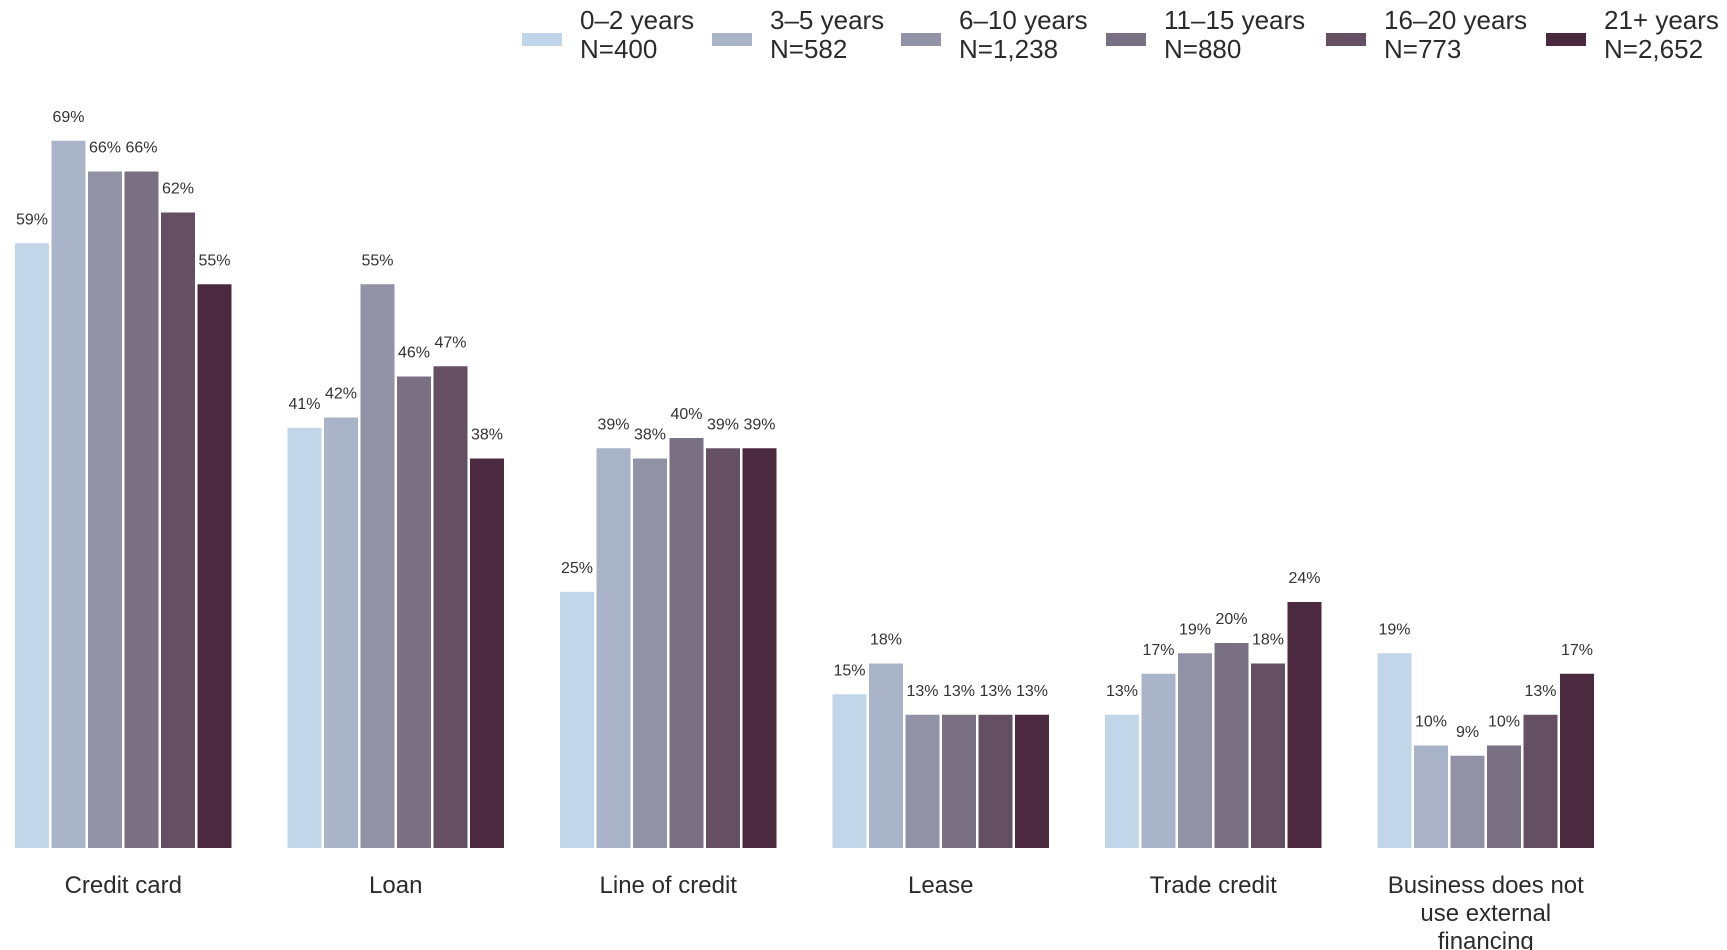  I want to click on data-label: 9%, so click(1467, 732).